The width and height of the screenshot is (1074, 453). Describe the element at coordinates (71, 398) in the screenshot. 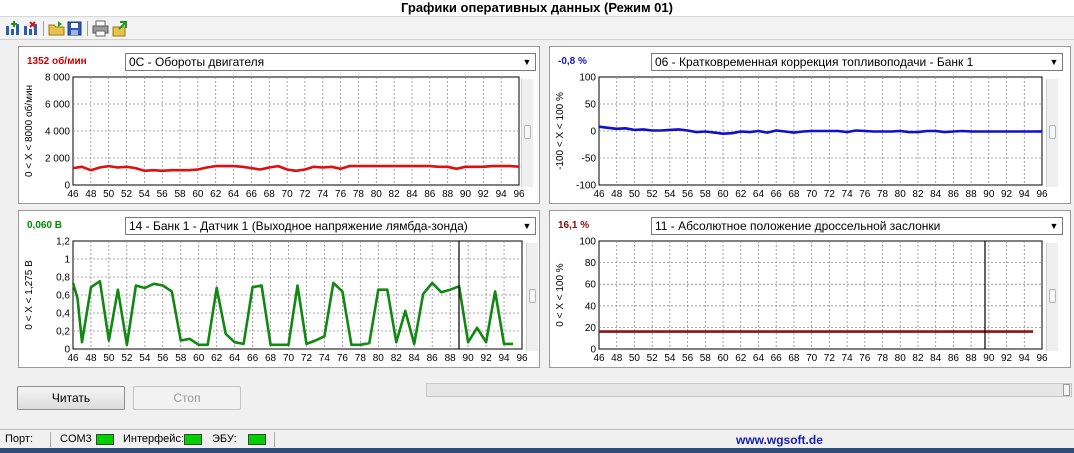

I see `read-button: Читать` at that location.